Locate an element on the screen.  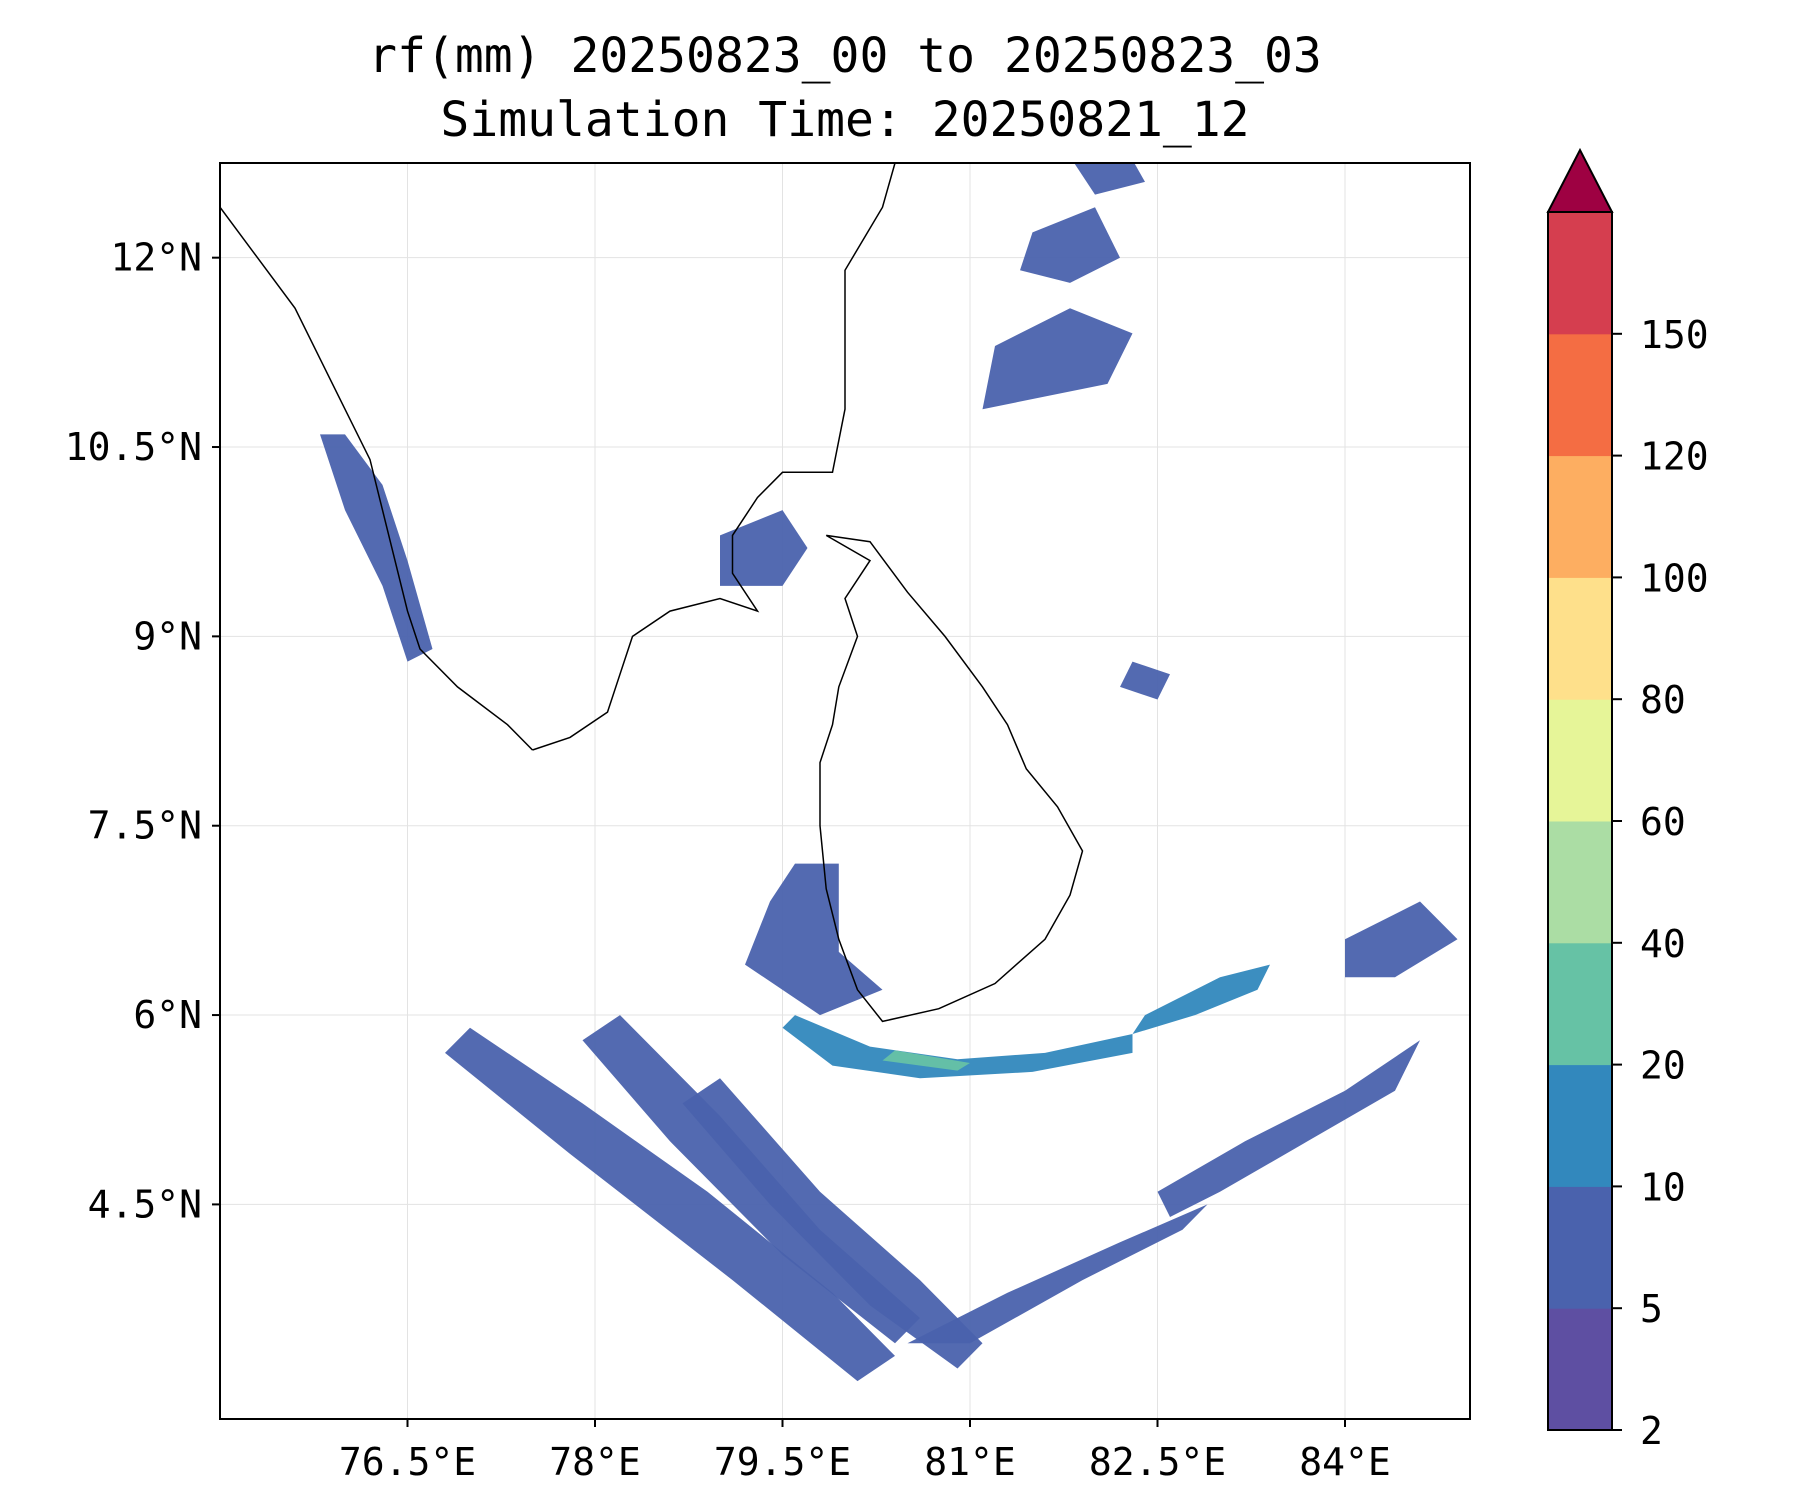
lon-tick-label: 76.5°E is located at coordinates (407, 1462).